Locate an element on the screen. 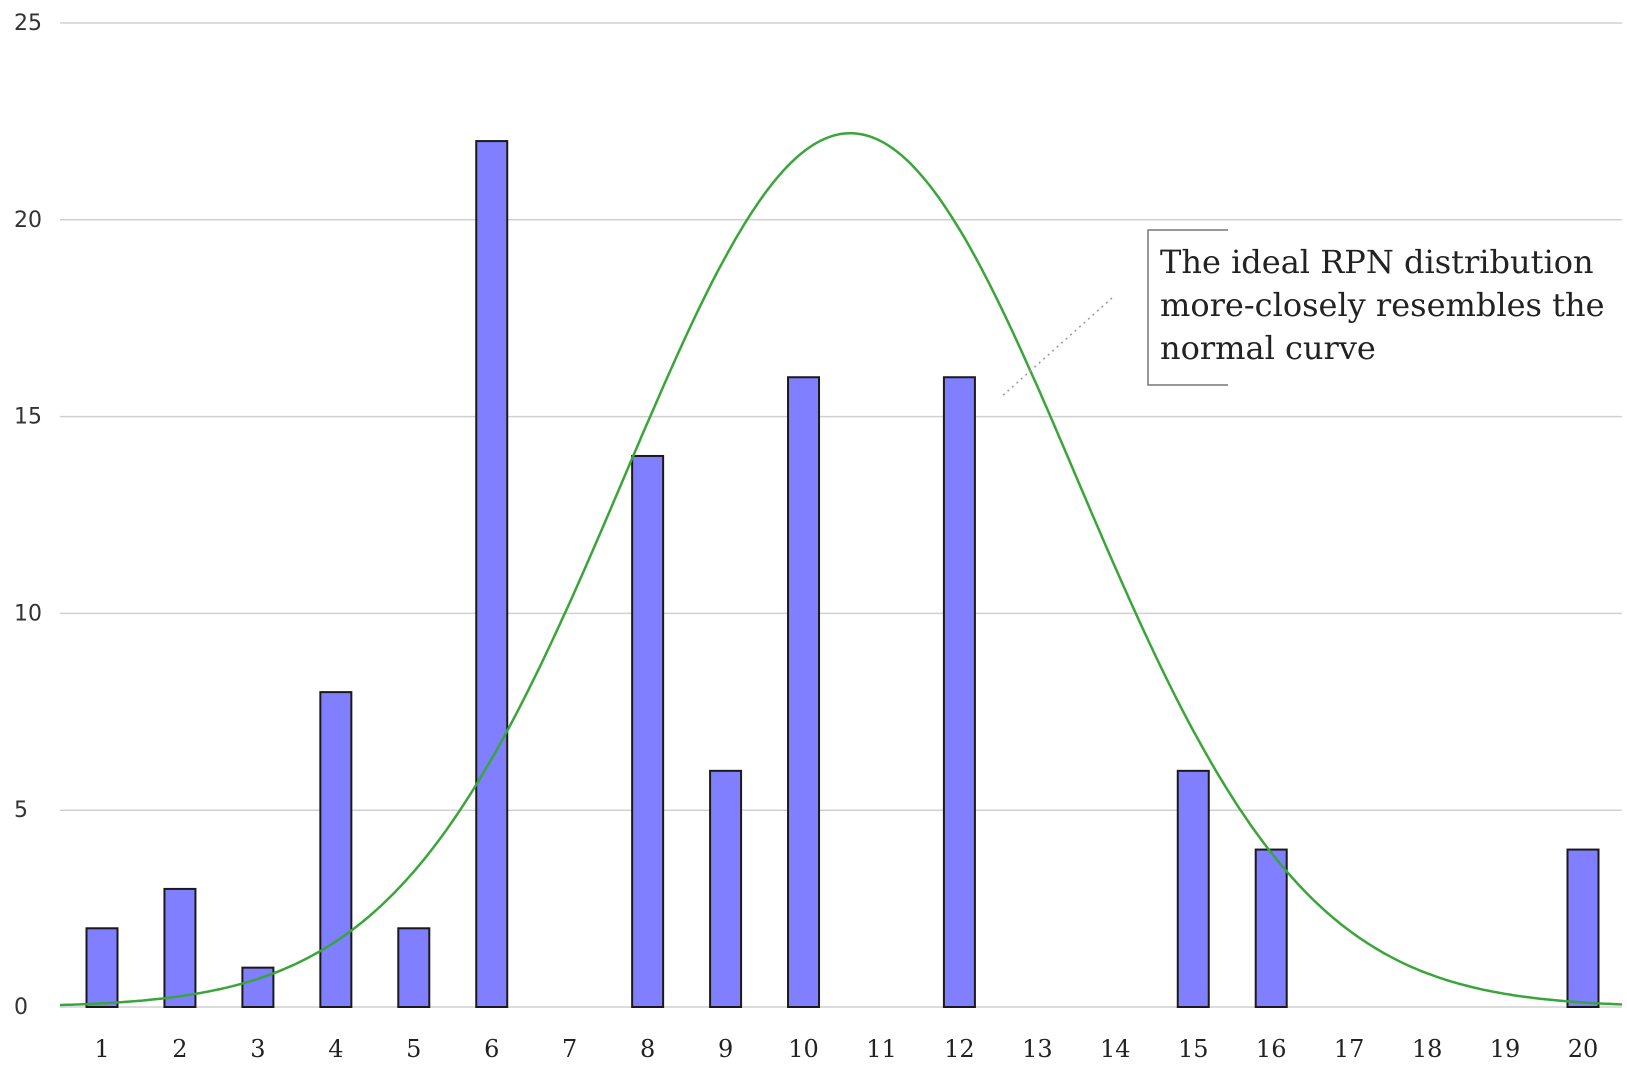 This screenshot has width=1627, height=1067. y-tick-label: 25 is located at coordinates (28, 23).